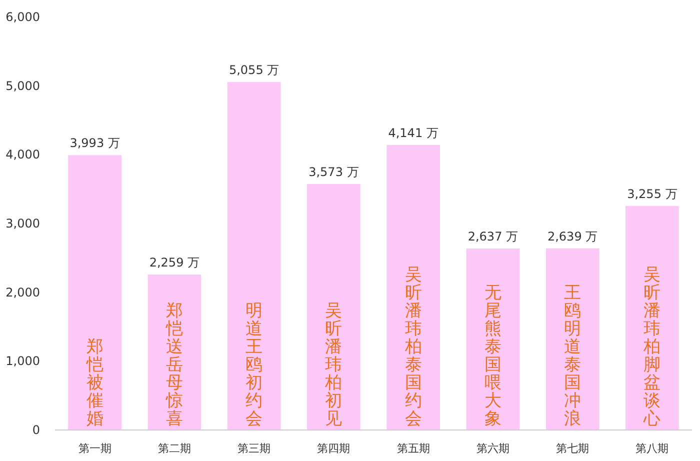 This screenshot has width=700, height=461. Describe the element at coordinates (36, 430) in the screenshot. I see `y-tick-label: 0` at that location.